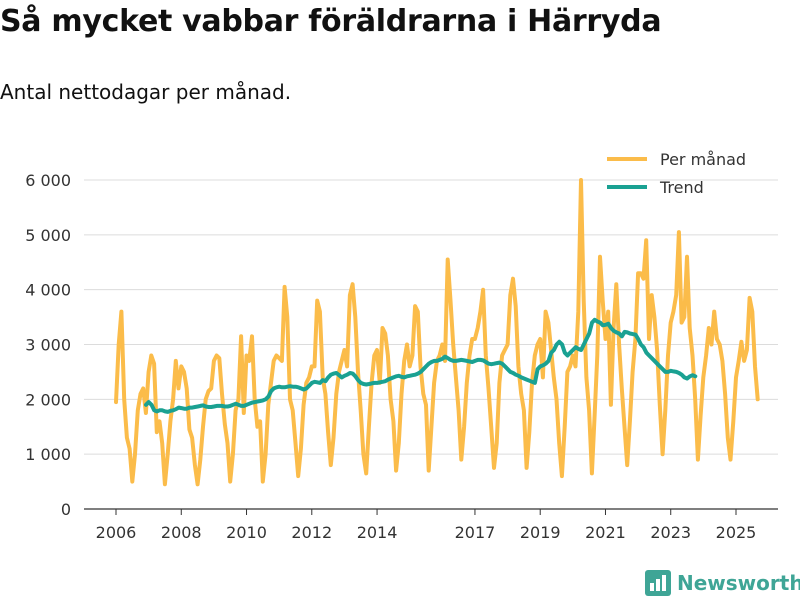 The height and width of the screenshot is (600, 800). Describe the element at coordinates (311, 532) in the screenshot. I see `x-tick-label: 2012` at that location.